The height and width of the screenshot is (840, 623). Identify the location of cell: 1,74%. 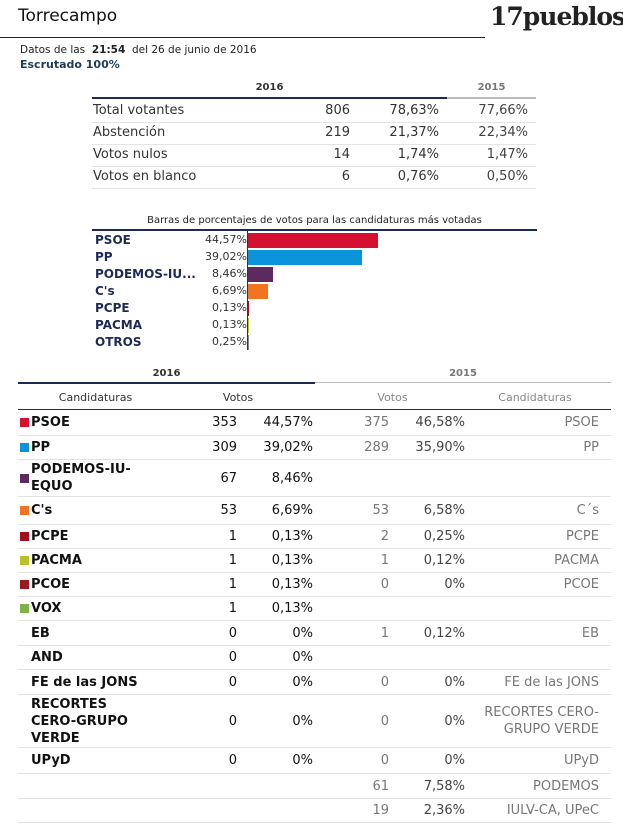
(418, 154).